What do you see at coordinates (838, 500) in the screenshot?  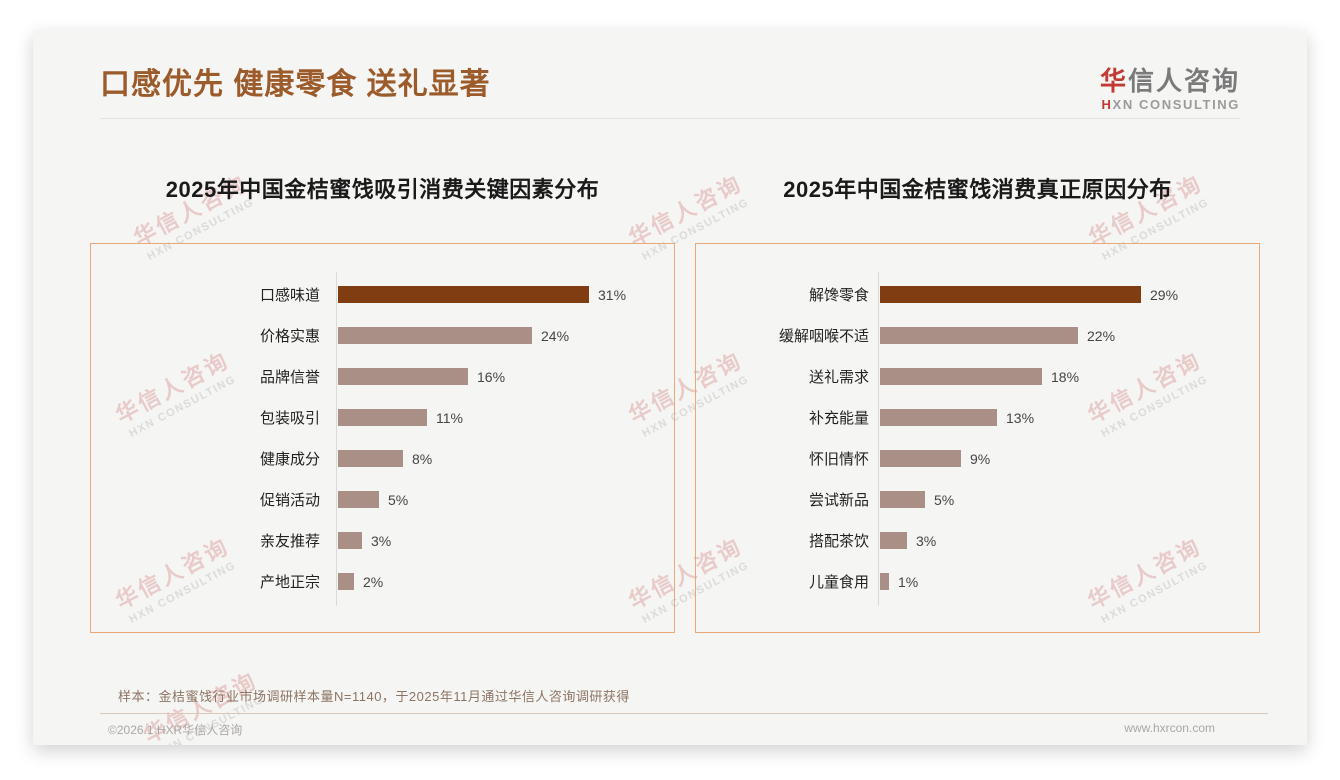 I see `category-label: 尝试新品` at bounding box center [838, 500].